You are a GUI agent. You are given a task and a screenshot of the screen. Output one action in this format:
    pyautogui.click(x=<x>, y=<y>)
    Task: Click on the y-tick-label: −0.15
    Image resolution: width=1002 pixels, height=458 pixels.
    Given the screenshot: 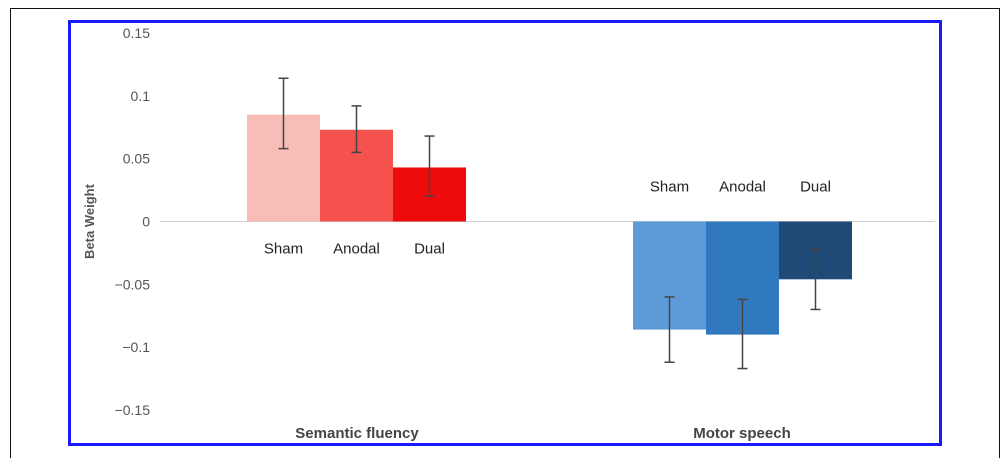 What is the action you would take?
    pyautogui.click(x=133, y=410)
    